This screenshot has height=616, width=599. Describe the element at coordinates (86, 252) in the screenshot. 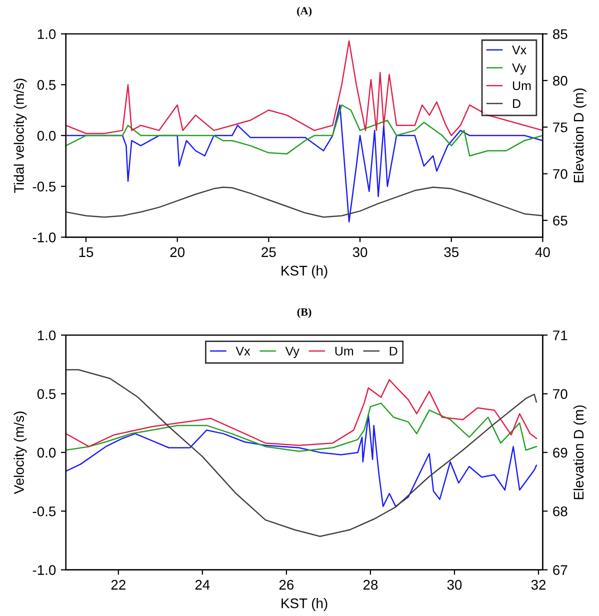

I see `x-tick-label: 15` at that location.